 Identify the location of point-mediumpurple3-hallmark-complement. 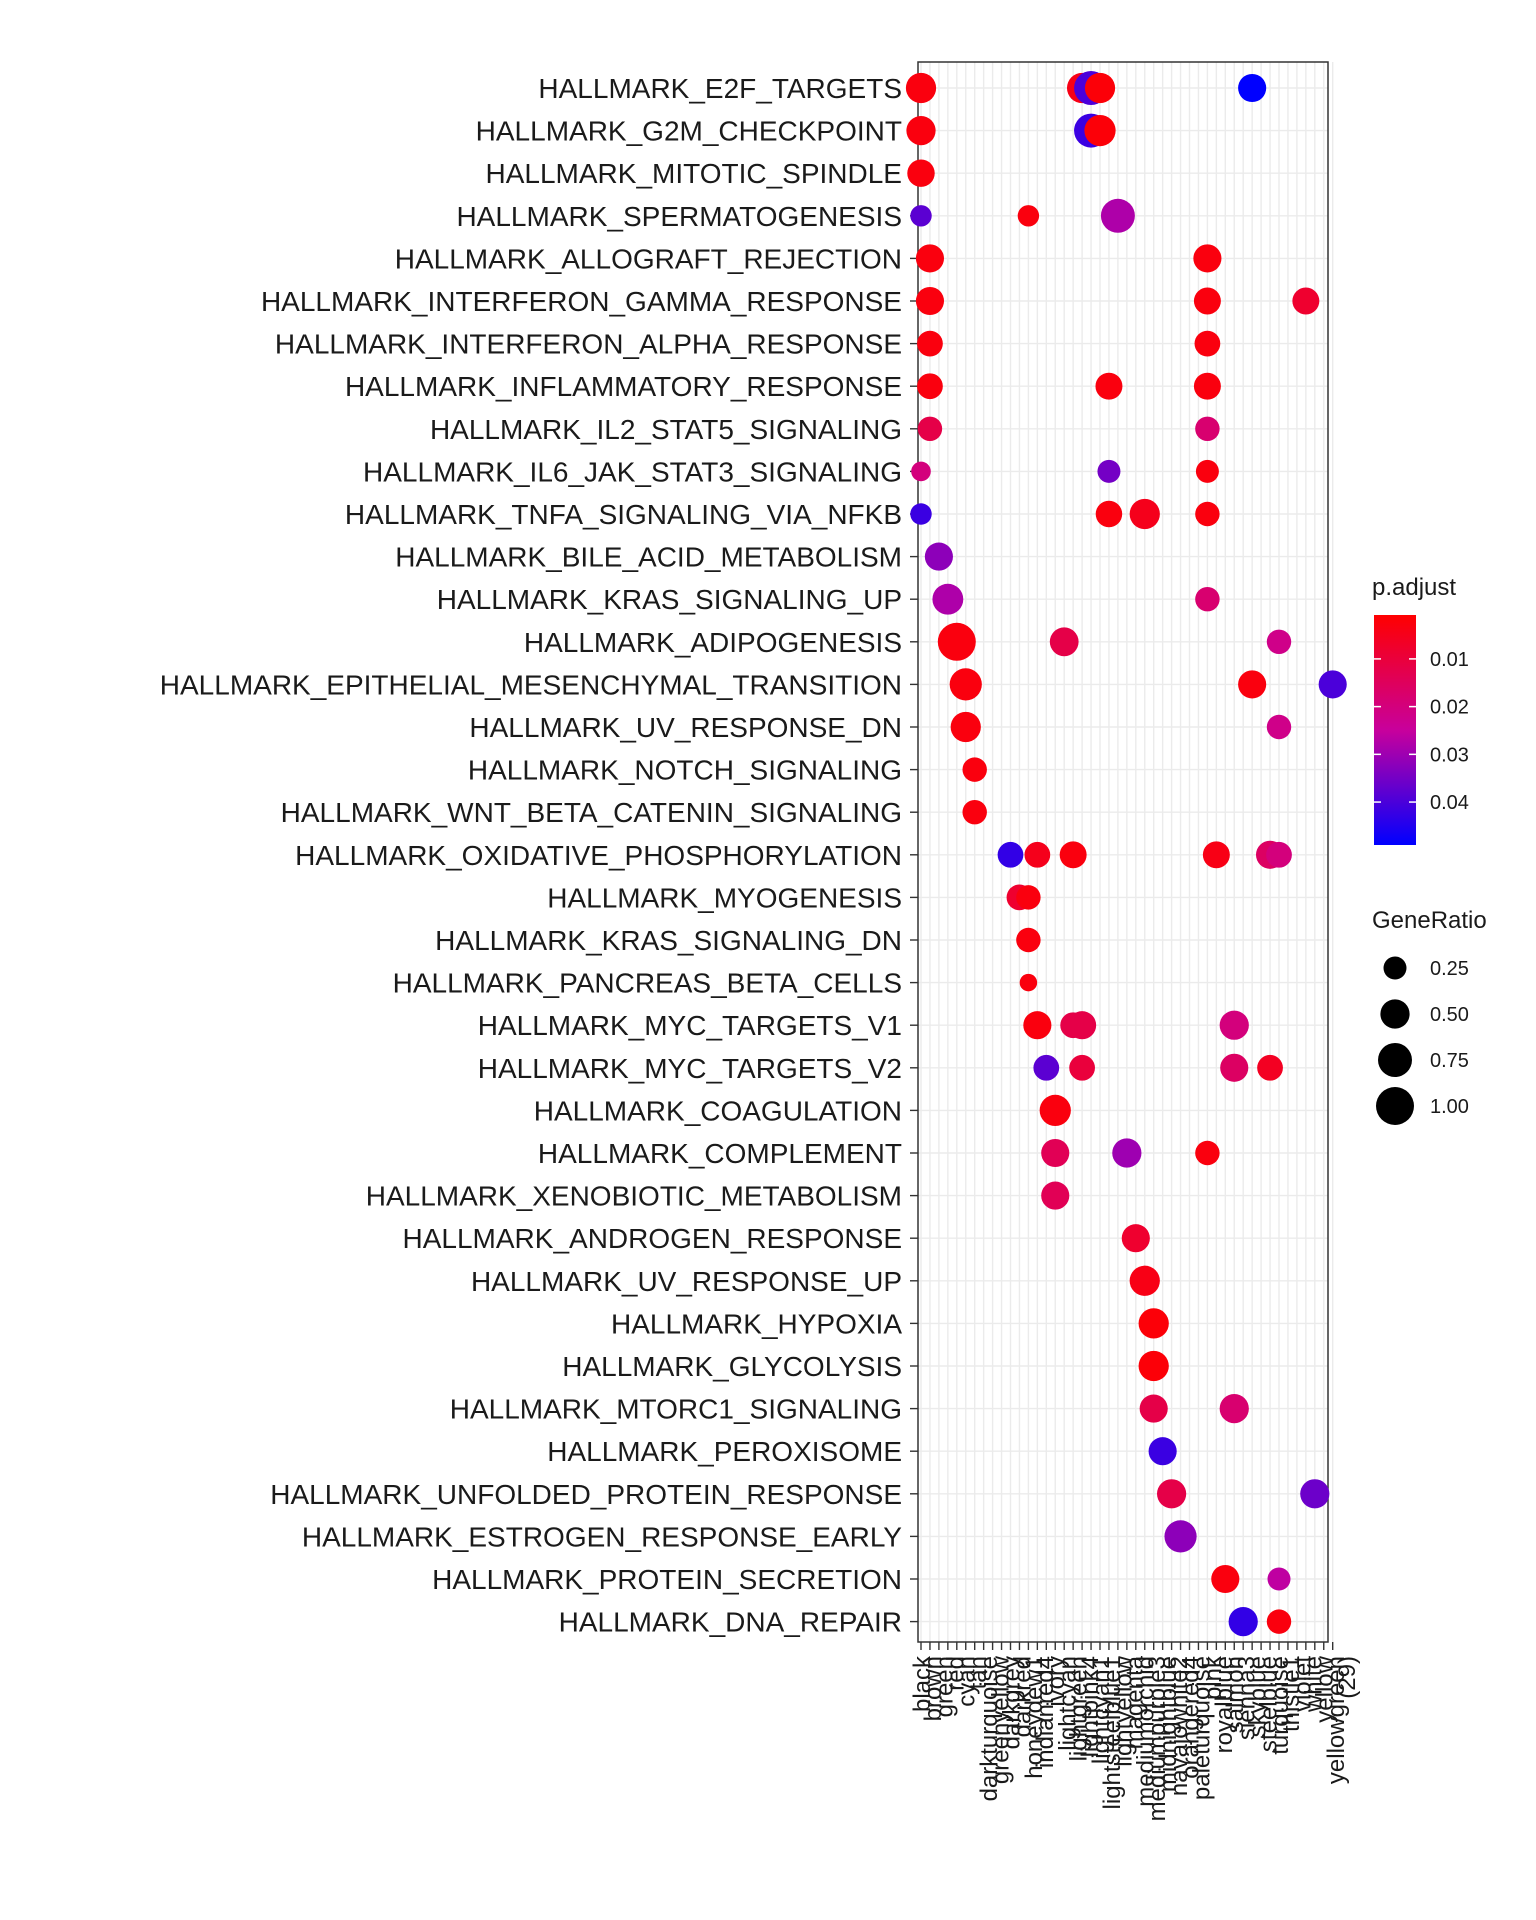
(1127, 1153).